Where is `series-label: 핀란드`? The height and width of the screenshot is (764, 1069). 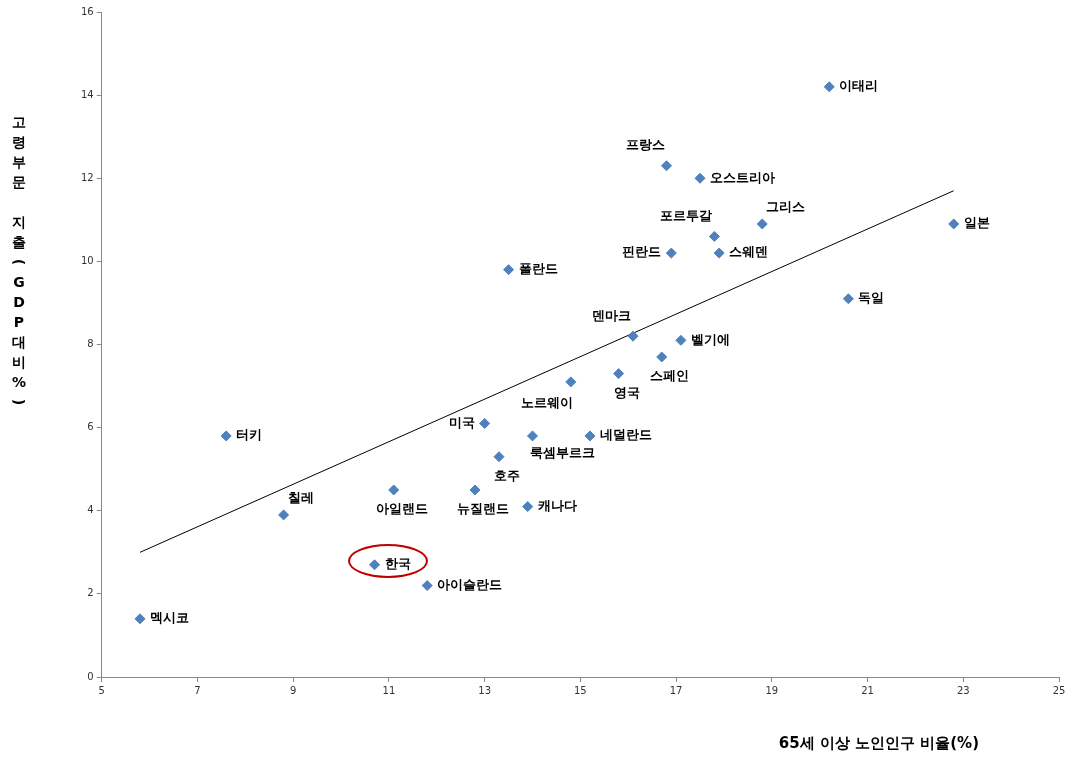 series-label: 핀란드 is located at coordinates (642, 252).